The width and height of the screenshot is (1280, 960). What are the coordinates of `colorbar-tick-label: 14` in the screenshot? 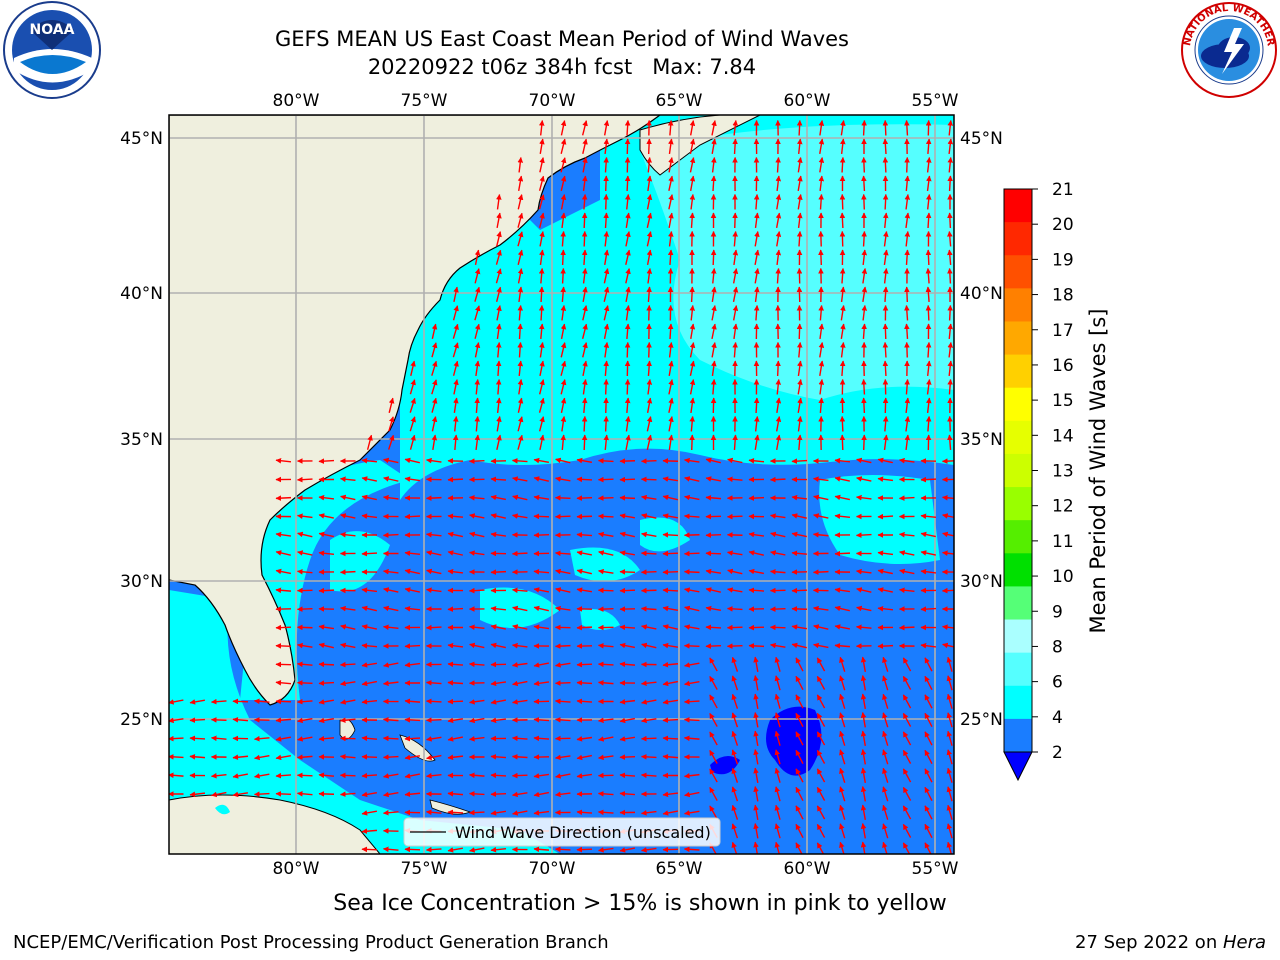 It's located at (1063, 436).